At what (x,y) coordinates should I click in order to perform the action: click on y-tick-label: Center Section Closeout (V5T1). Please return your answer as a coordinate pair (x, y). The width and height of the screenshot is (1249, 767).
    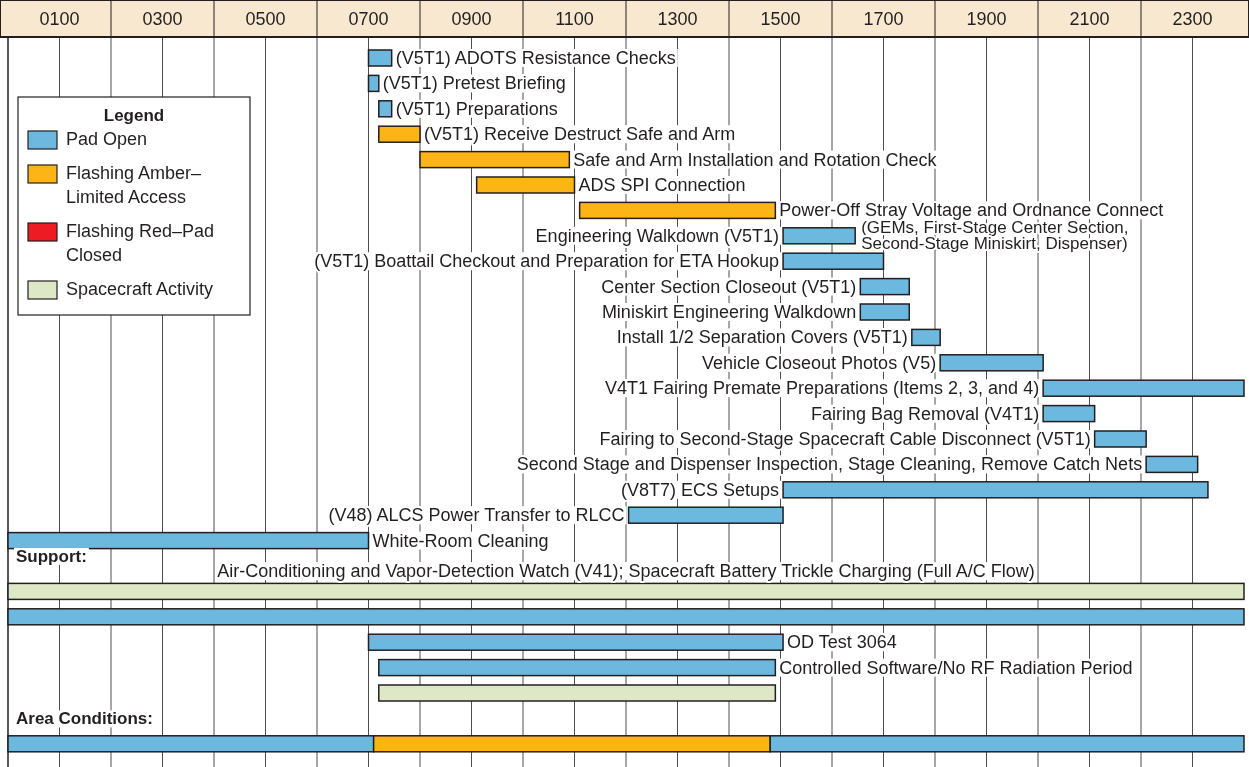
    Looking at the image, I should click on (729, 286).